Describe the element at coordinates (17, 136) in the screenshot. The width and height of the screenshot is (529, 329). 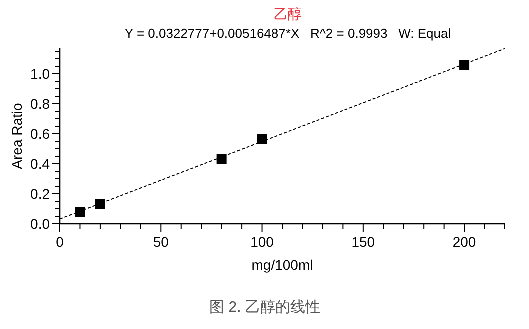
I see `y-axis-title: Area Ratio` at that location.